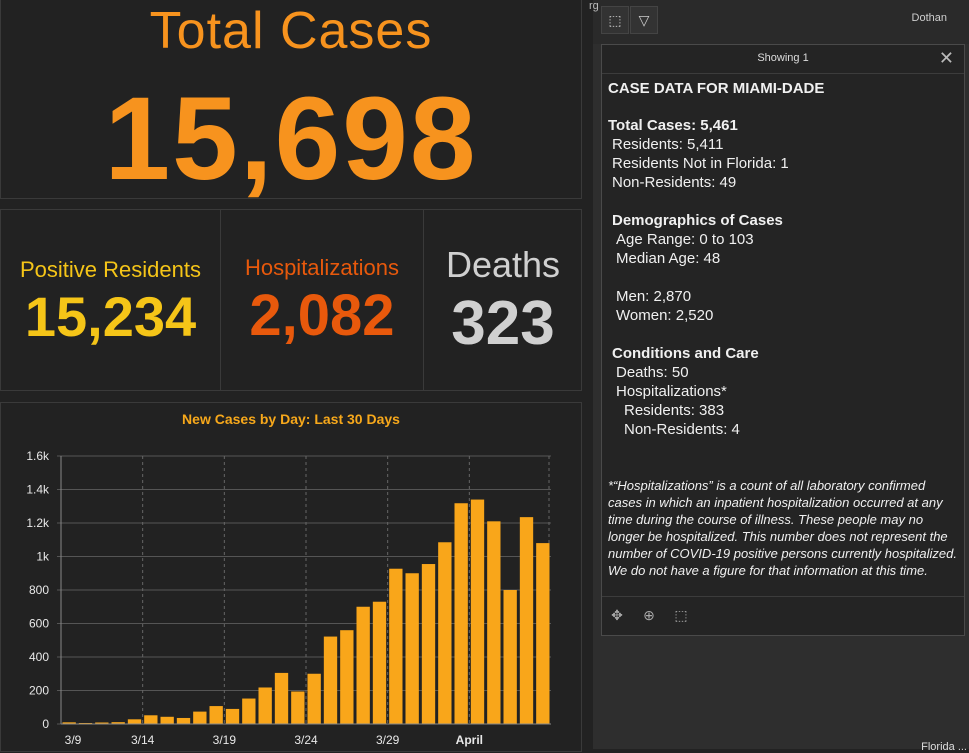 The height and width of the screenshot is (753, 969). I want to click on hospitalizations-stat: Hospitalizations 2,082, so click(322, 300).